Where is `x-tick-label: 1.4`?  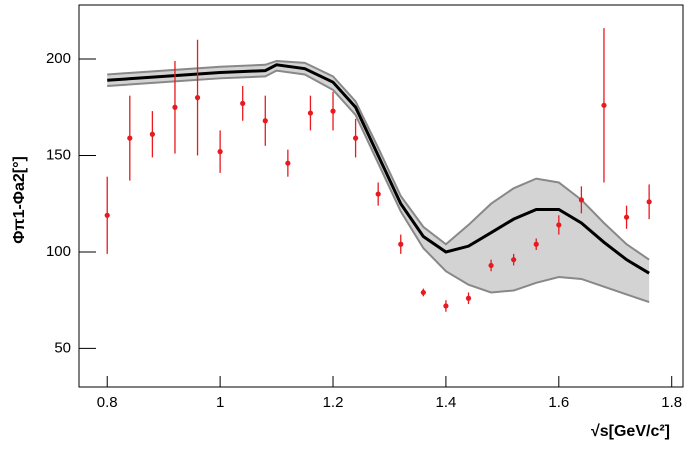
x-tick-label: 1.4 is located at coordinates (445, 402).